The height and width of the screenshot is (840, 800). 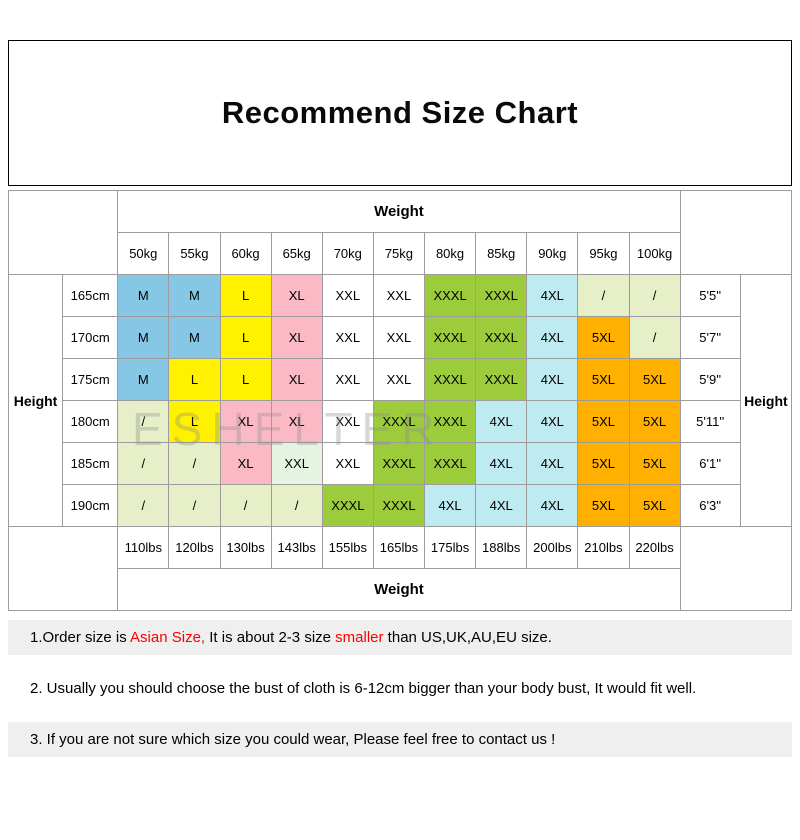 What do you see at coordinates (501, 547) in the screenshot?
I see `lbs-footer-cell: 188lbs` at bounding box center [501, 547].